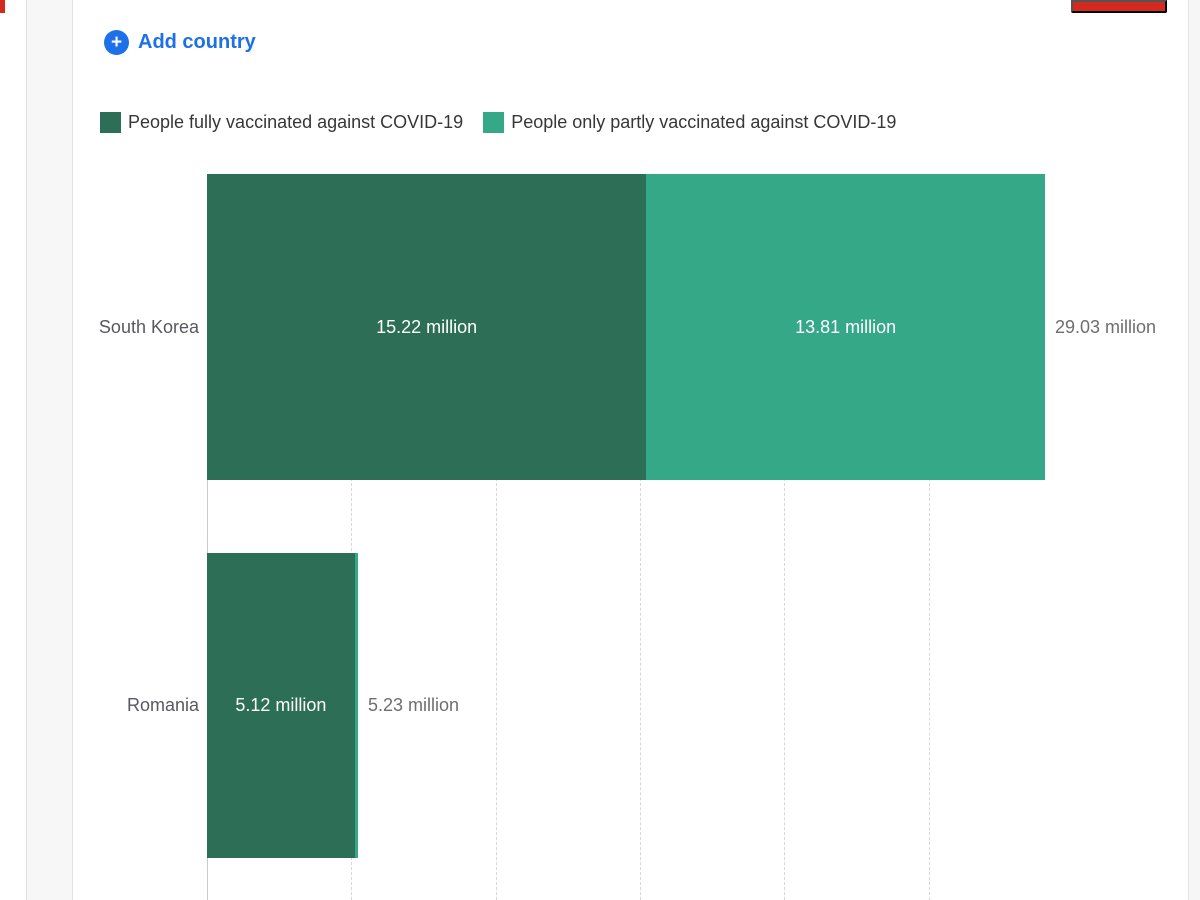 The height and width of the screenshot is (900, 1200). I want to click on category-label-romania: Romania, so click(162, 705).